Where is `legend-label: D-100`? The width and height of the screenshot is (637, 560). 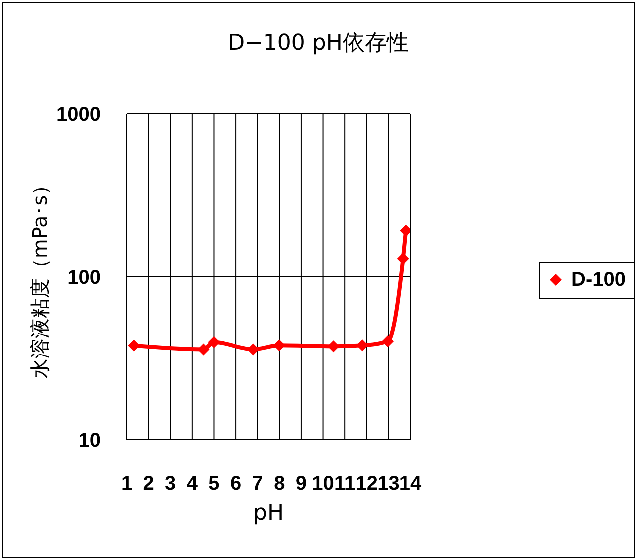
legend-label: D-100 is located at coordinates (599, 280).